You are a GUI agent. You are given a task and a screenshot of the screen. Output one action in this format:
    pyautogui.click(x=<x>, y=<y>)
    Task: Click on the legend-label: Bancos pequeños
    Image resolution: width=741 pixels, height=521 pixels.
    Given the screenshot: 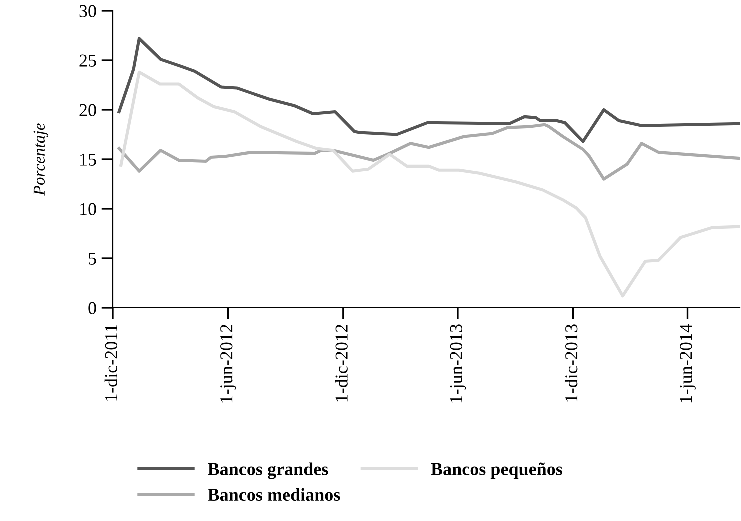 What is the action you would take?
    pyautogui.click(x=496, y=471)
    